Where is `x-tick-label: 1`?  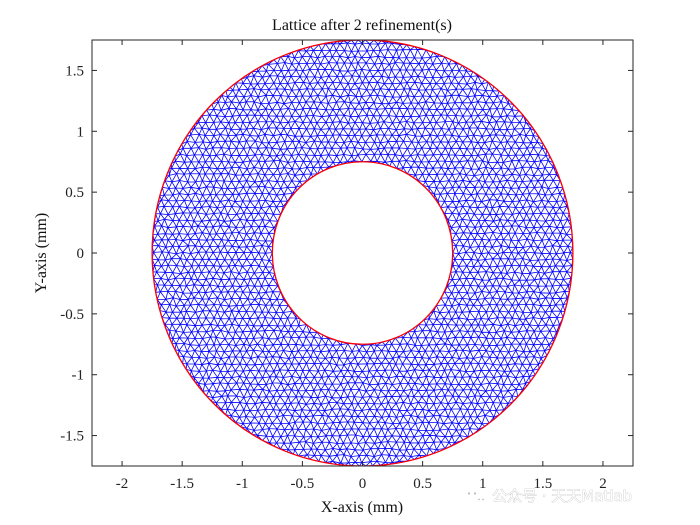 x-tick-label: 1 is located at coordinates (483, 484).